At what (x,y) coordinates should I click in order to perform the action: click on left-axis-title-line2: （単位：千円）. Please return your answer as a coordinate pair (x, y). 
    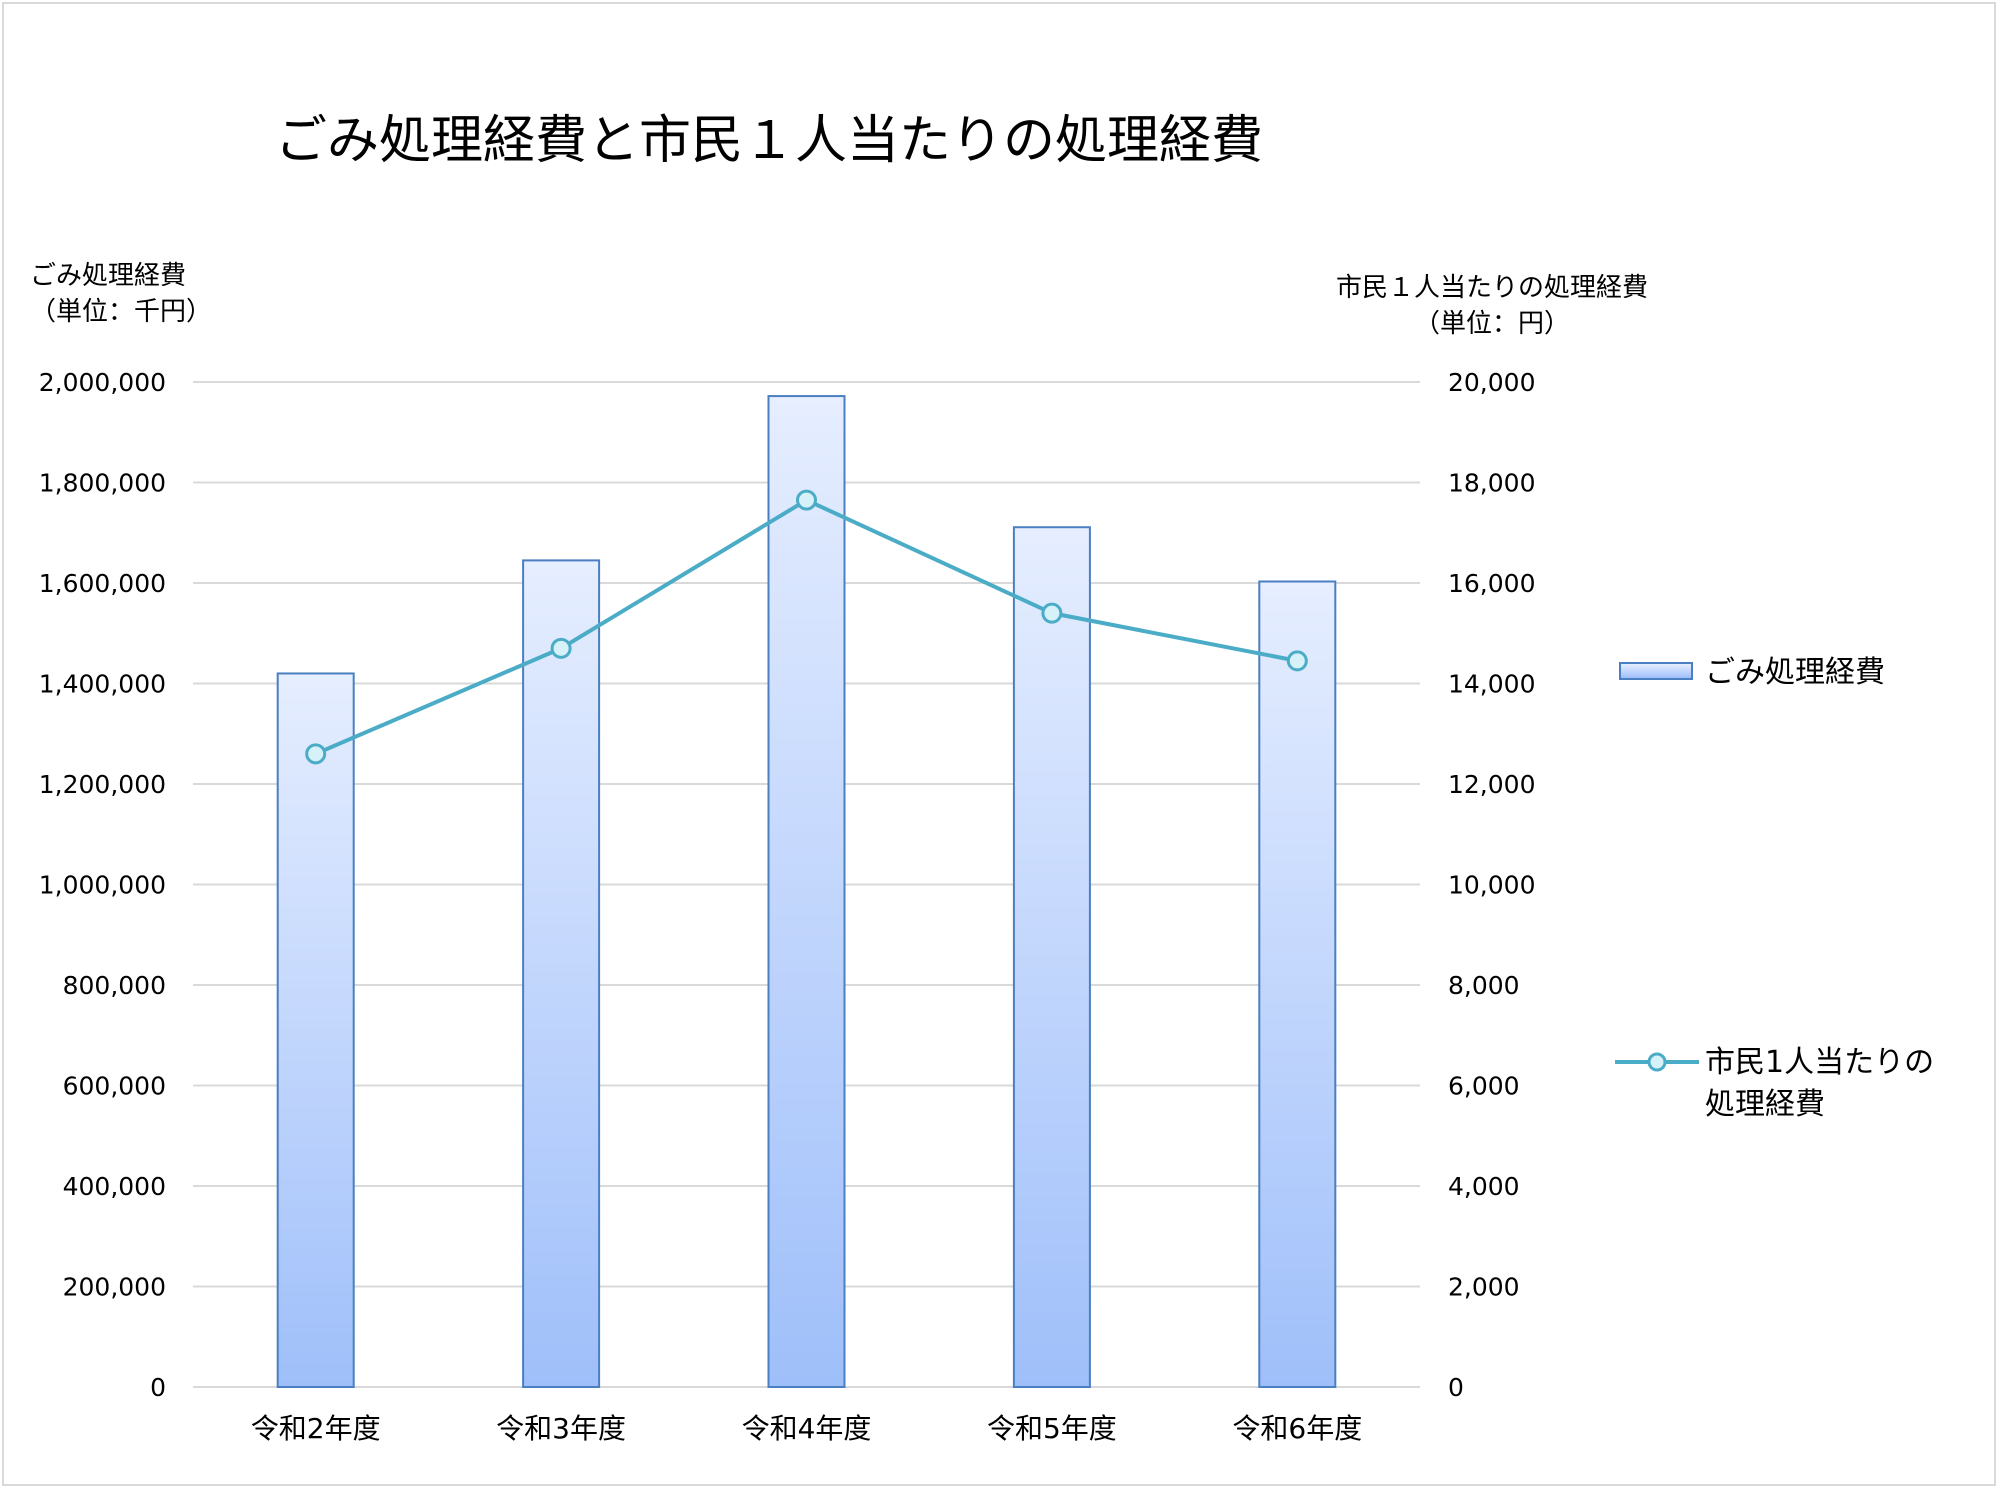
    Looking at the image, I should click on (121, 312).